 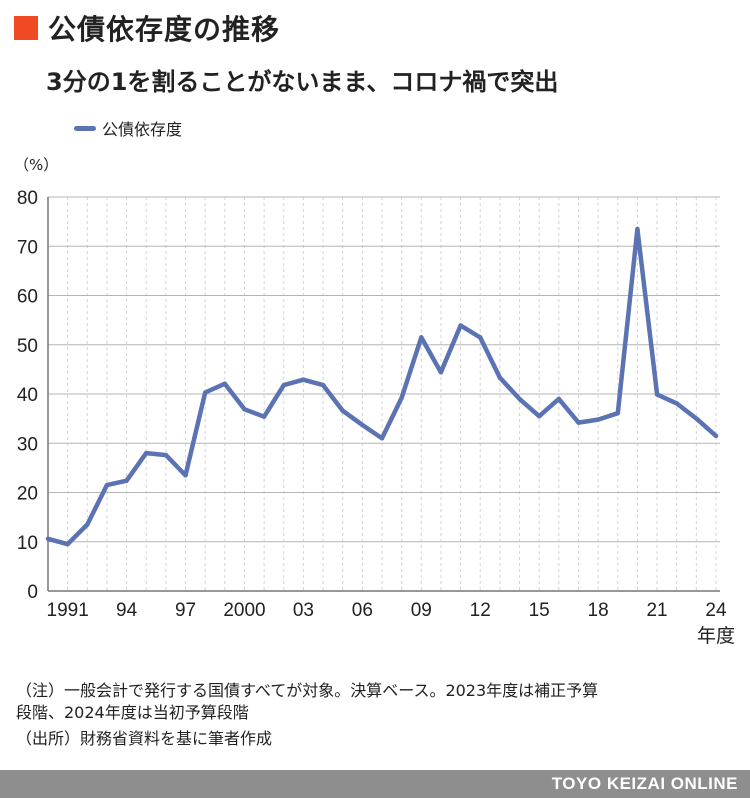 What do you see at coordinates (375, 784) in the screenshot?
I see `footer-bar: TOYO KEIZAI ONLINE` at bounding box center [375, 784].